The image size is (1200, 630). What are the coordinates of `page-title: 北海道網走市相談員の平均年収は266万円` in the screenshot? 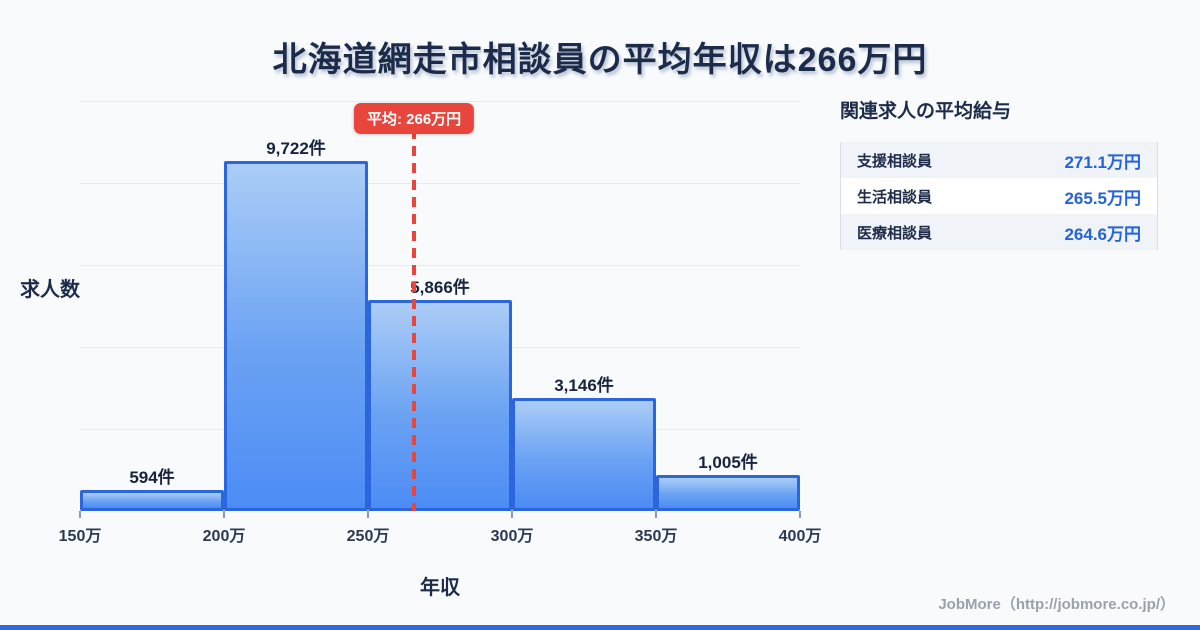 It's located at (600, 60).